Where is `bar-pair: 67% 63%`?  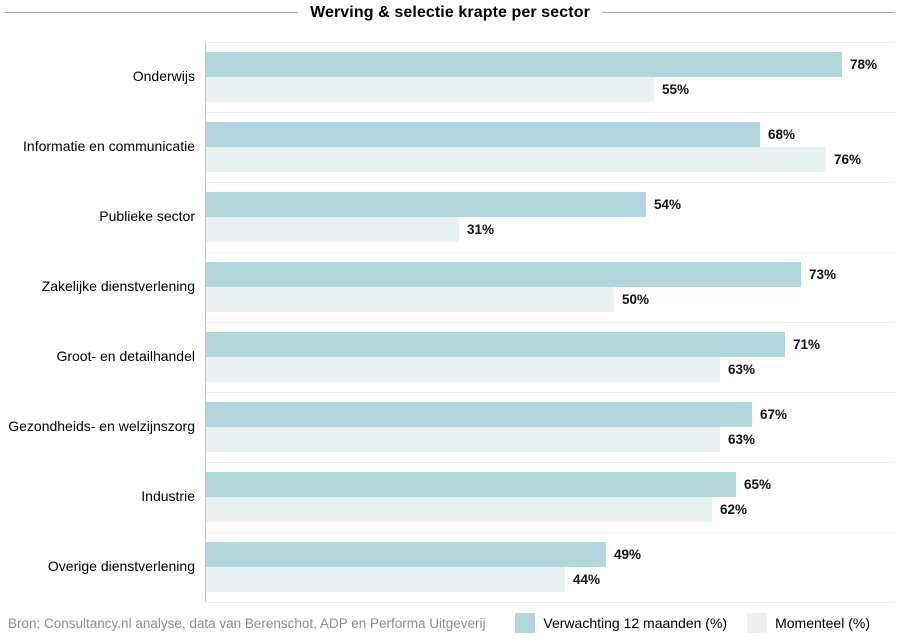 bar-pair: 67% 63% is located at coordinates (550, 427).